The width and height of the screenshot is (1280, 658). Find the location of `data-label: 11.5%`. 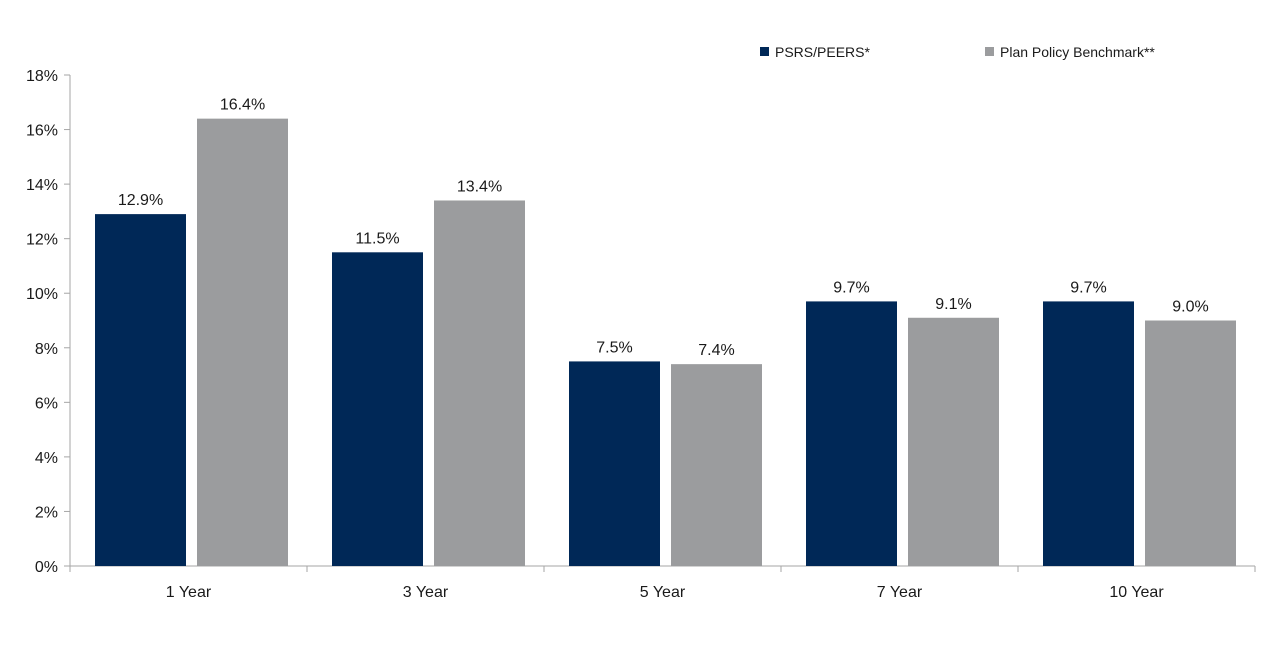

data-label: 11.5% is located at coordinates (377, 238).